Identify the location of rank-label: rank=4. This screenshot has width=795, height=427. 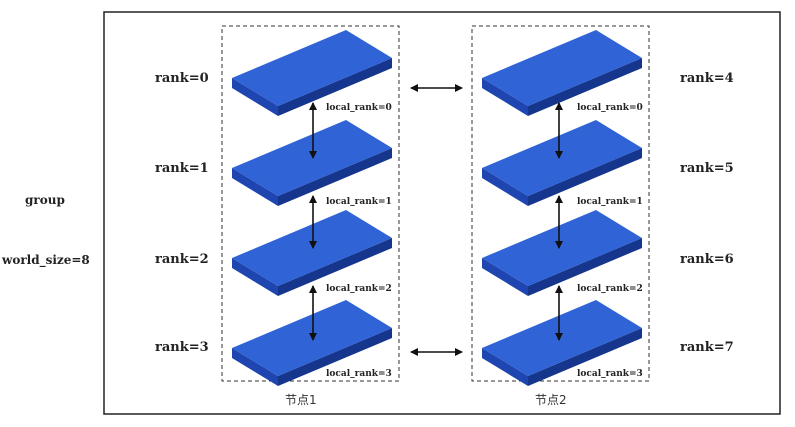
(707, 78).